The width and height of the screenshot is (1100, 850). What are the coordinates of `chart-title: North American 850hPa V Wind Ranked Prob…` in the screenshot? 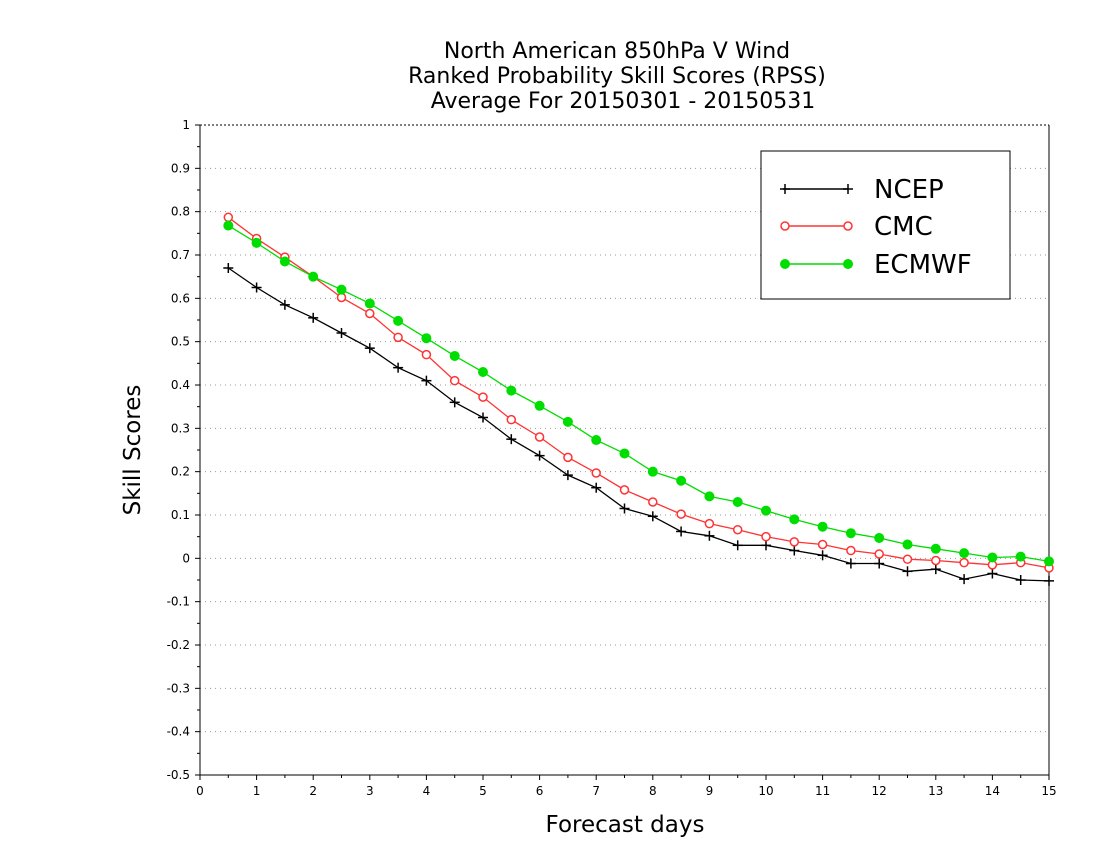 It's located at (617, 76).